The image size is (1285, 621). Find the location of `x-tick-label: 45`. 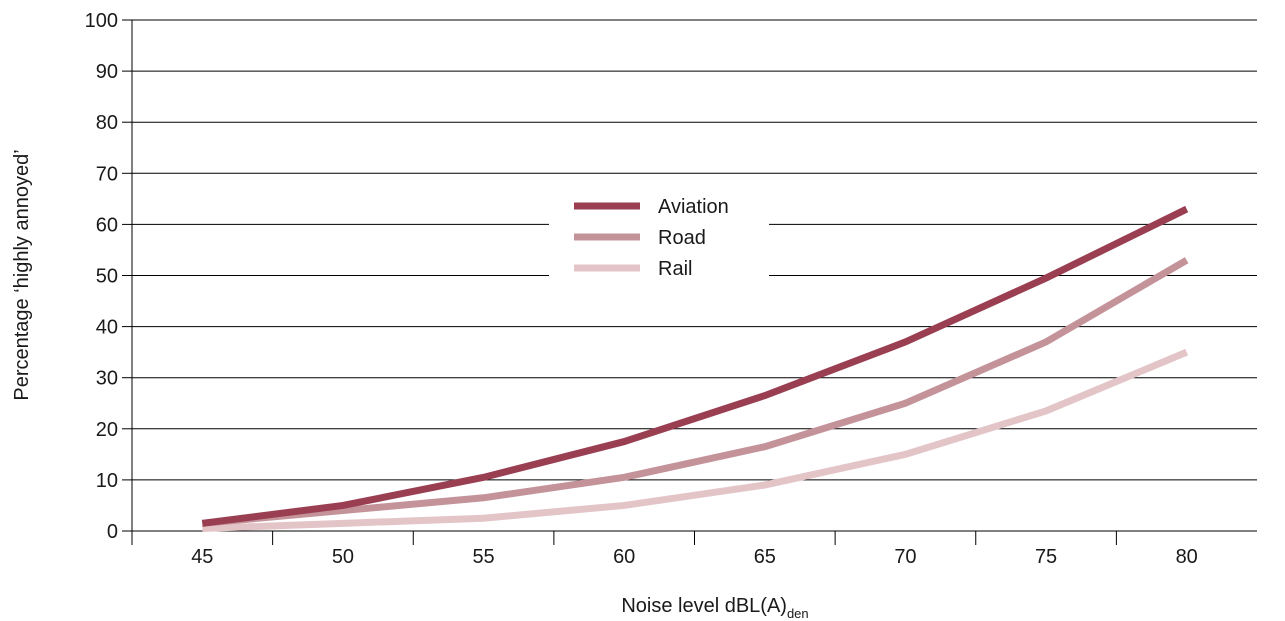

x-tick-label: 45 is located at coordinates (202, 557).